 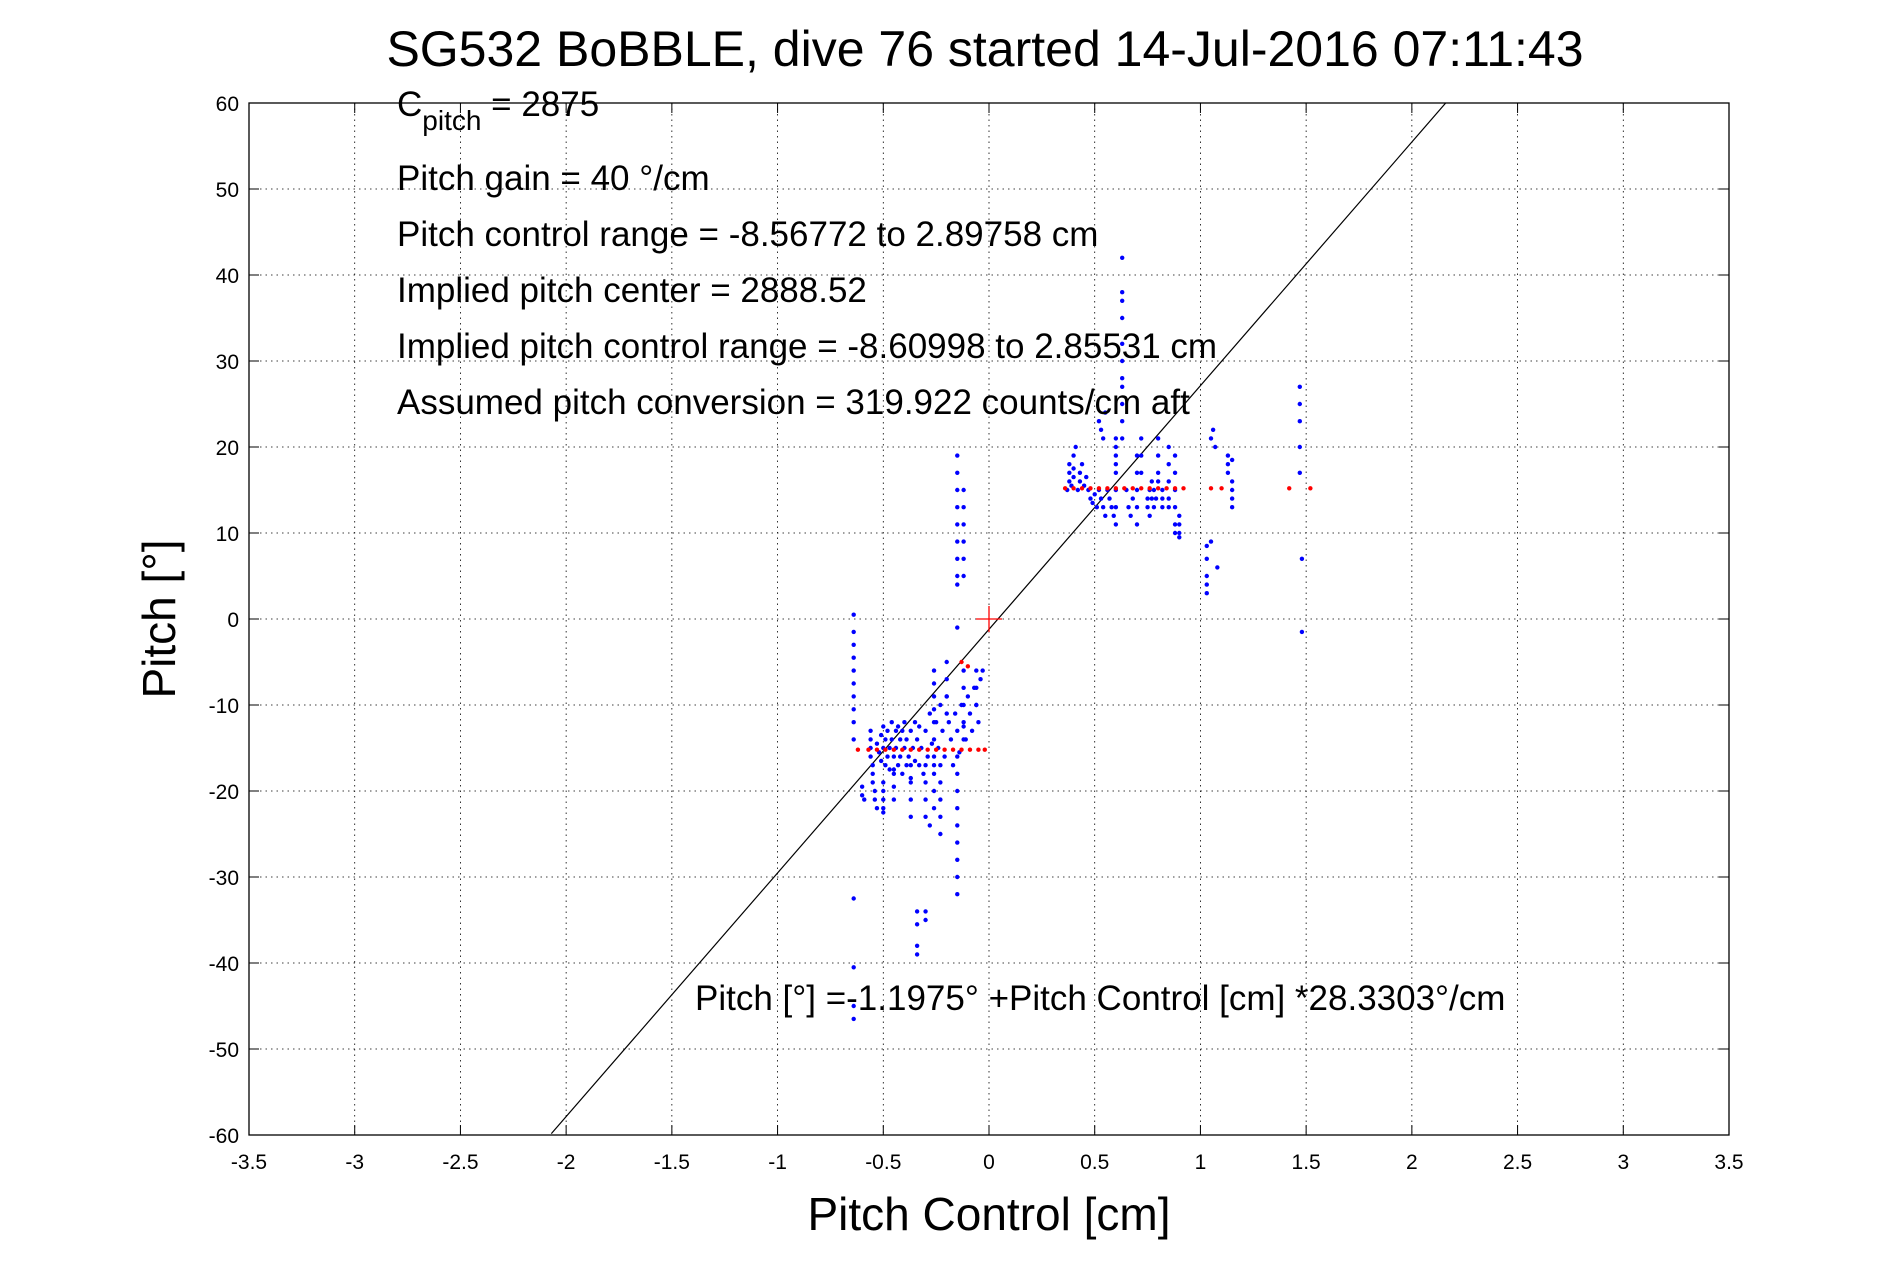 I want to click on x-tick-label: 3, so click(x=1623, y=1162).